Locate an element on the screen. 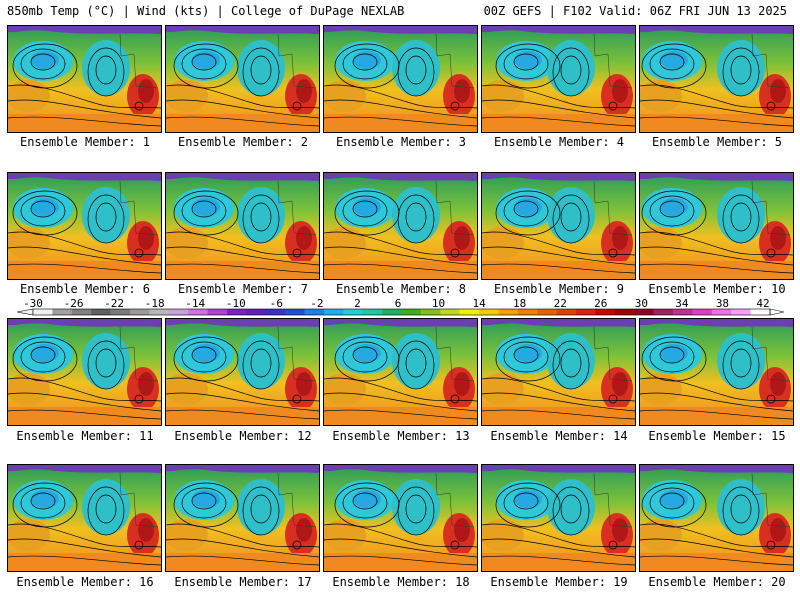 The width and height of the screenshot is (800, 600). color-scale is located at coordinates (400, 312).